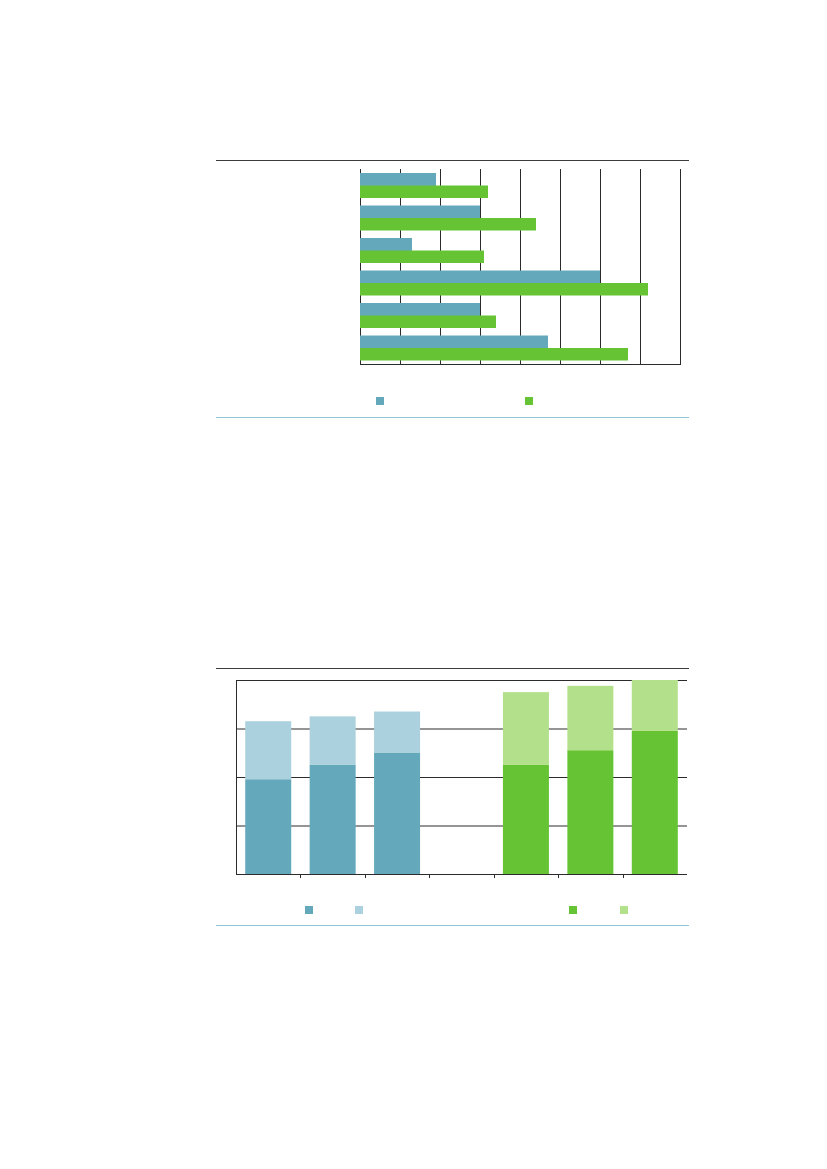  What do you see at coordinates (504, 267) in the screenshot?
I see `chart1-bars` at bounding box center [504, 267].